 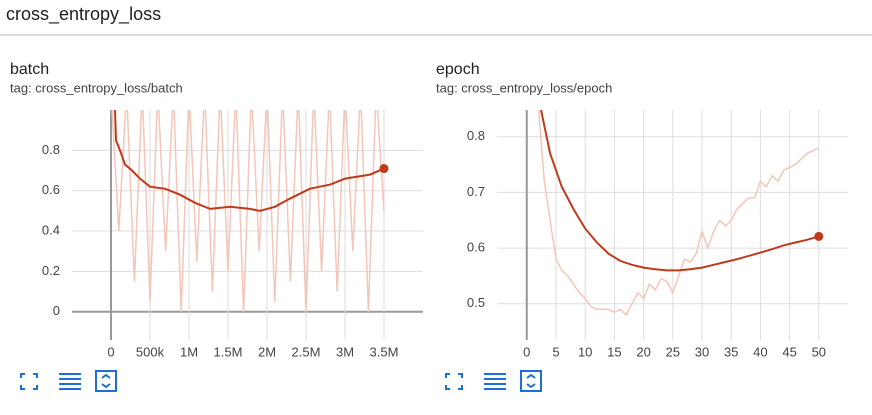 What do you see at coordinates (524, 87) in the screenshot?
I see `chart-subtitle: tag: cross_entropy_loss/epoch` at bounding box center [524, 87].